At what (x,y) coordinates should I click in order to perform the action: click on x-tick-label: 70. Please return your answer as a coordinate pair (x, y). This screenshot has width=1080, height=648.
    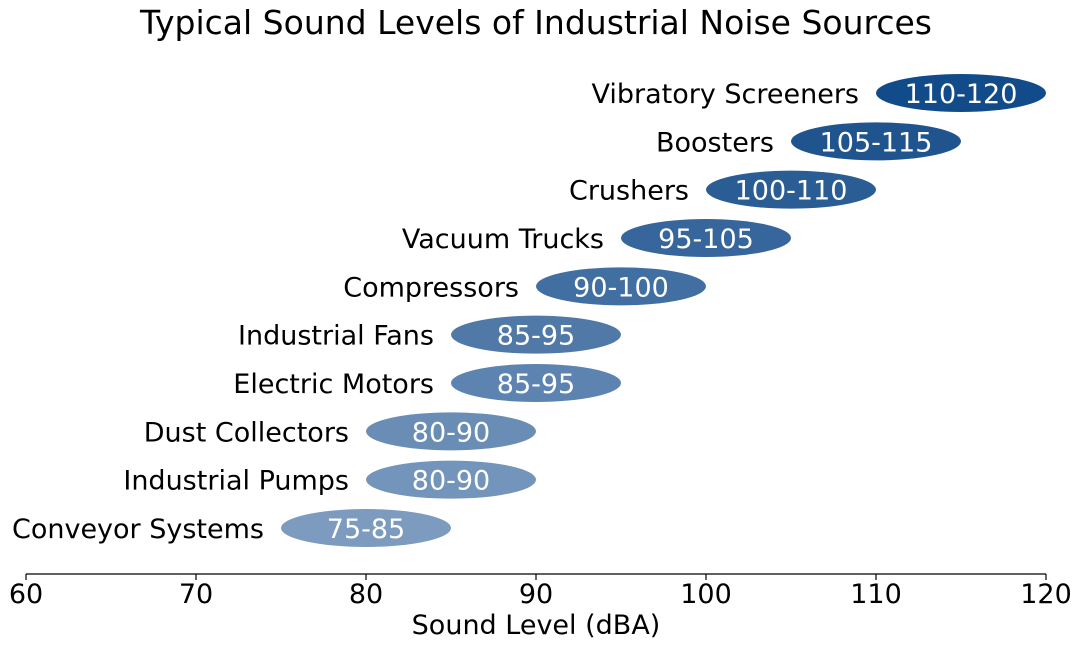
    Looking at the image, I should click on (196, 594).